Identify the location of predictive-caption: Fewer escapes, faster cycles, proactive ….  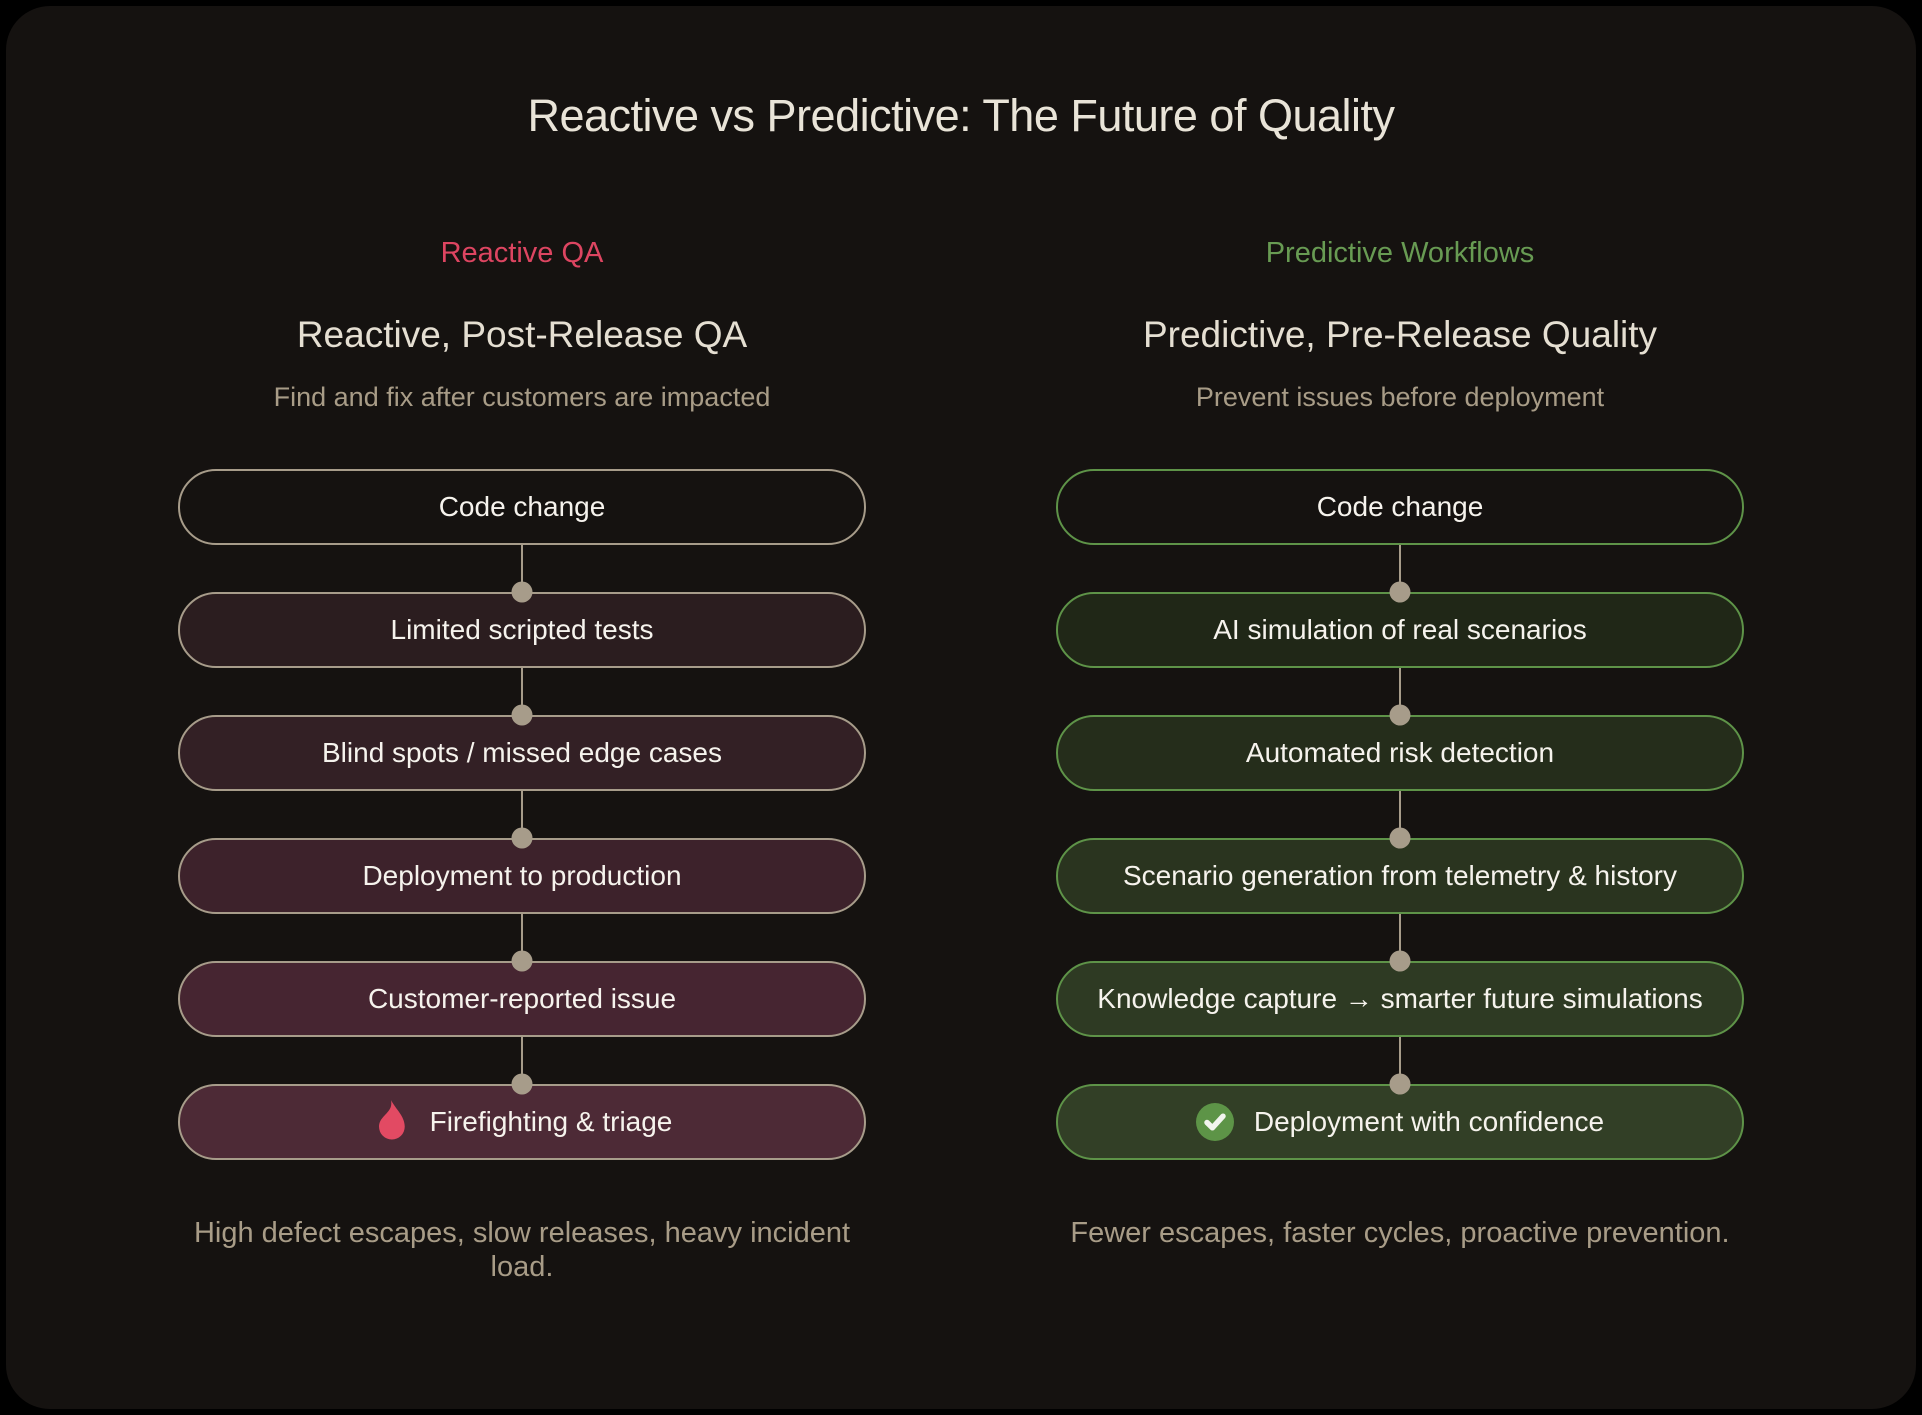
(1400, 1232).